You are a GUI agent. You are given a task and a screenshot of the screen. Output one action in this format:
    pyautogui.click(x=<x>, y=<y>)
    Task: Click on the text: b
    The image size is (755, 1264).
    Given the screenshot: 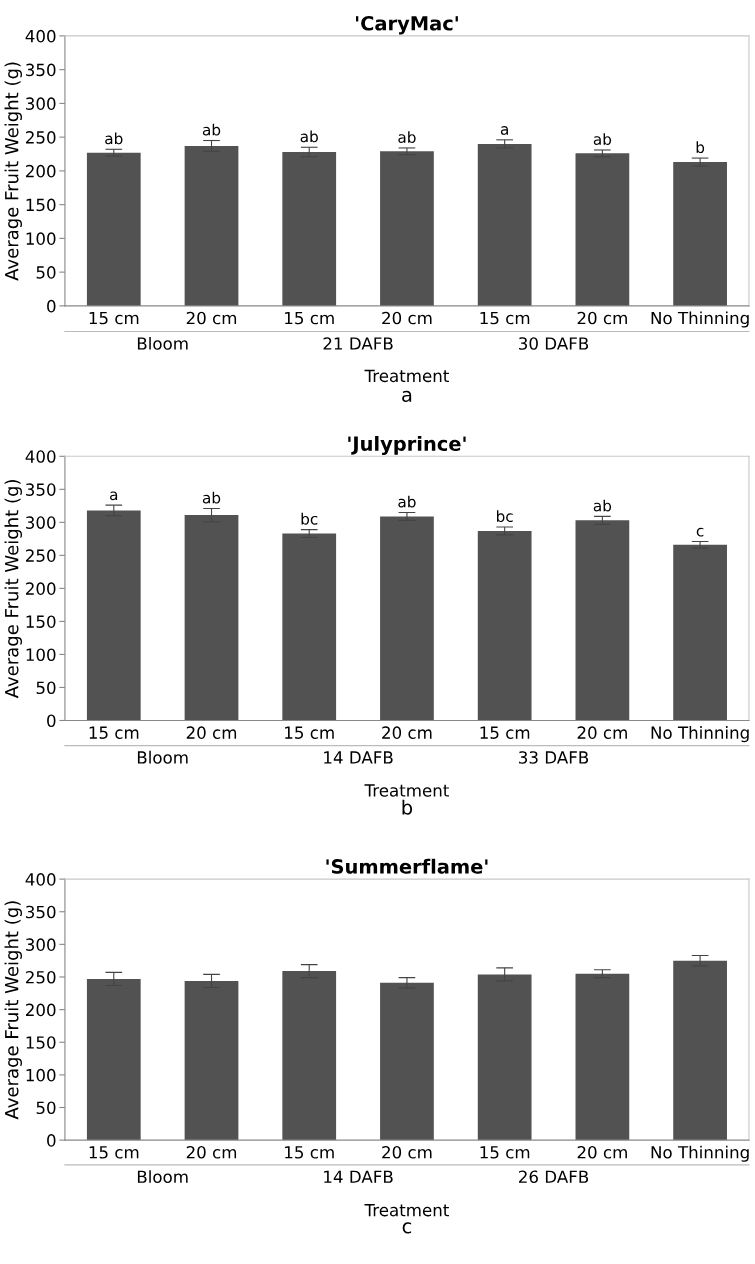 What is the action you would take?
    pyautogui.click(x=407, y=807)
    